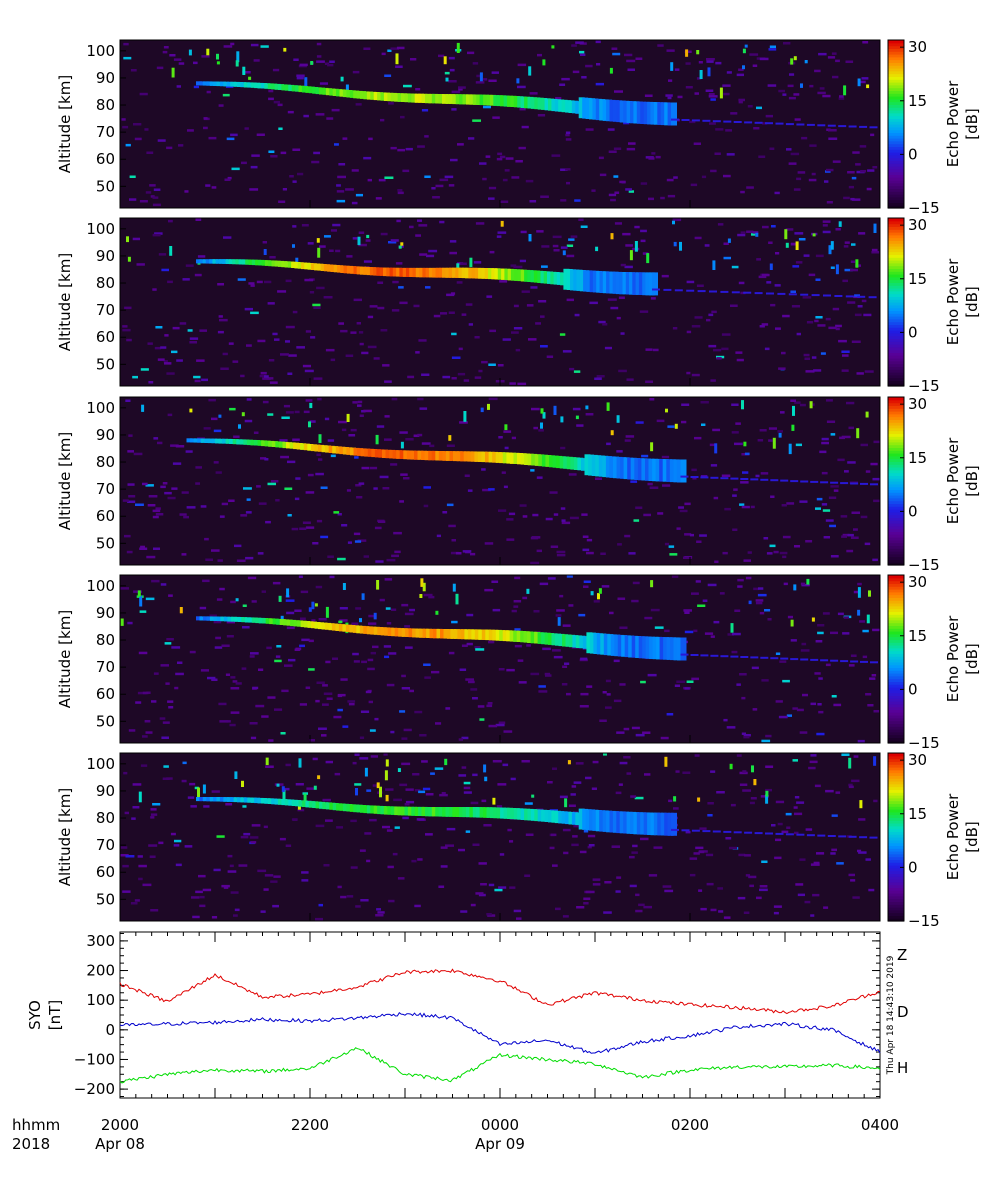 Image resolution: width=1000 pixels, height=1200 pixels. I want to click on y-tick-label: 70, so click(105, 132).